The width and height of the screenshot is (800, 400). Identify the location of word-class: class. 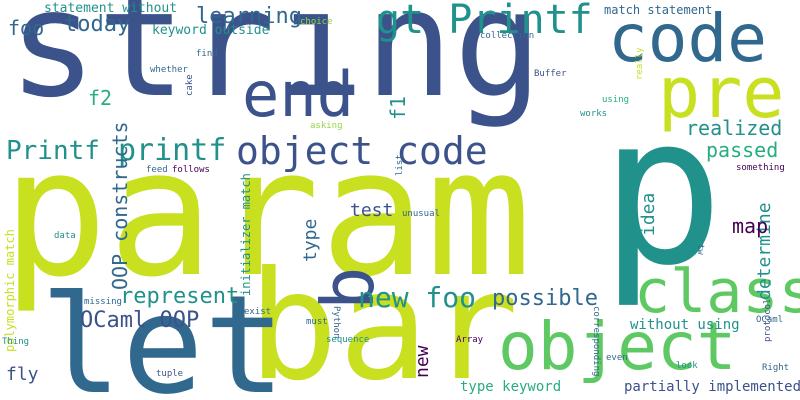
(717, 292).